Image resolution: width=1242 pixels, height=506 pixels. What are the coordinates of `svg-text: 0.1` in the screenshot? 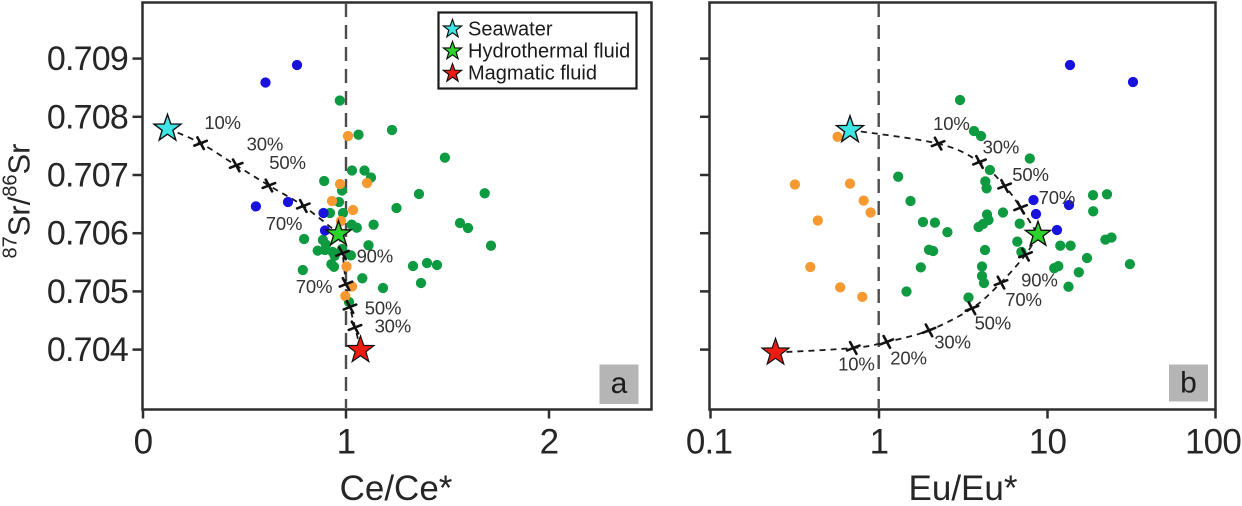 It's located at (709, 442).